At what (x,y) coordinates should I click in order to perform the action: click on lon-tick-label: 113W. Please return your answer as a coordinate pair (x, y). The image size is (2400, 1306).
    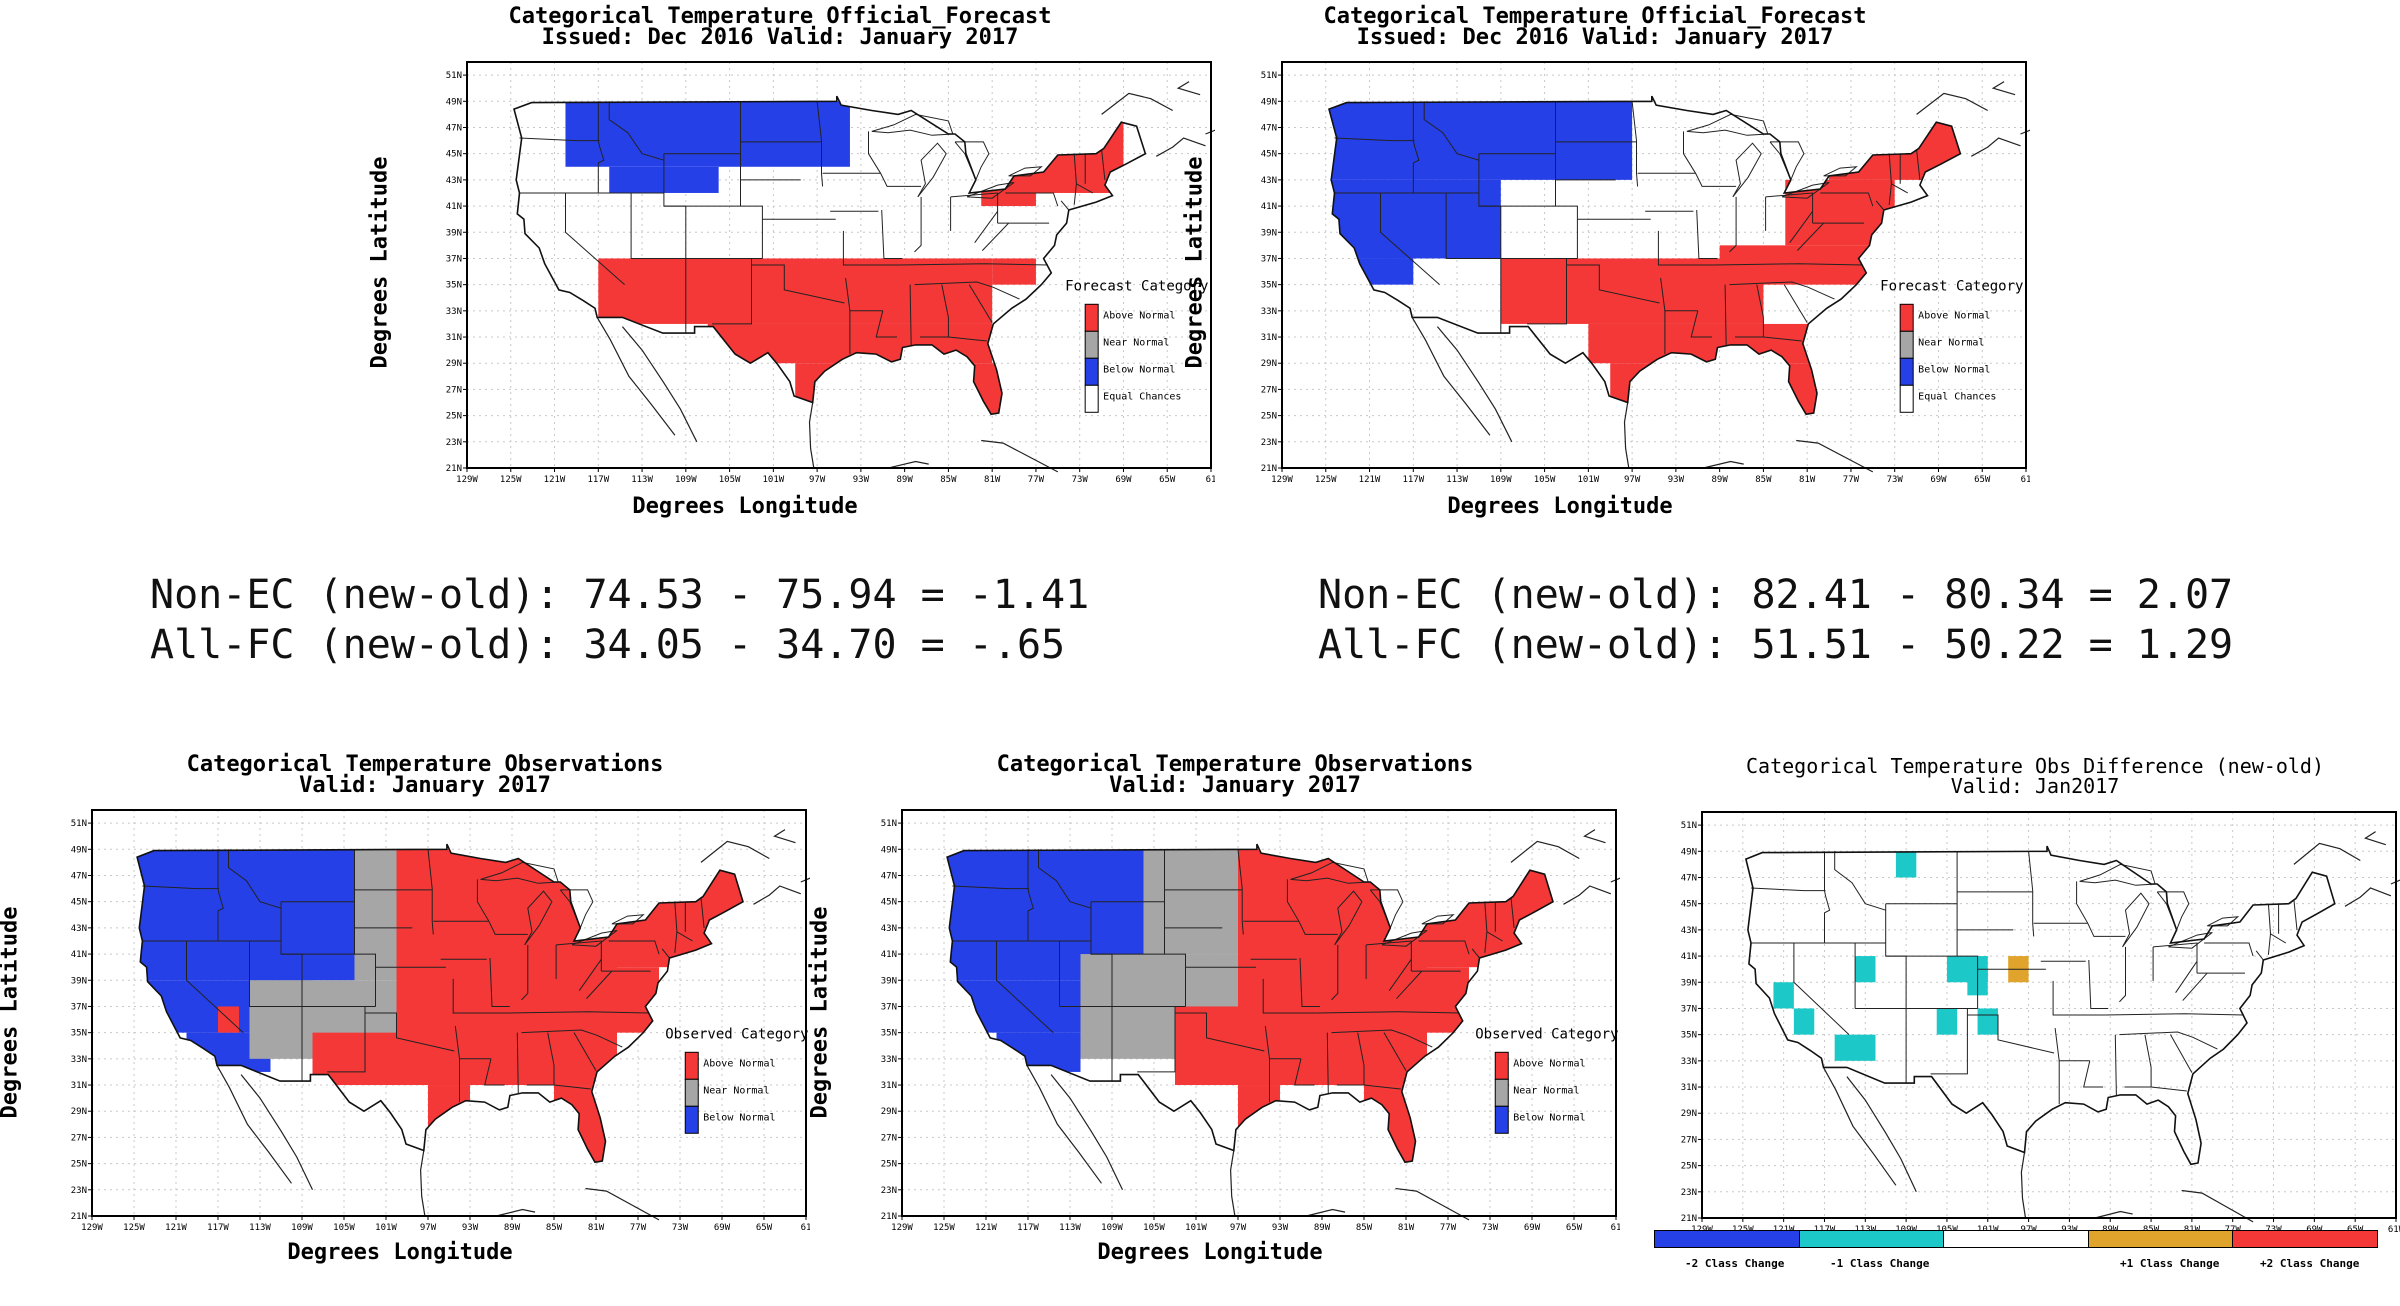
    Looking at the image, I should click on (1457, 480).